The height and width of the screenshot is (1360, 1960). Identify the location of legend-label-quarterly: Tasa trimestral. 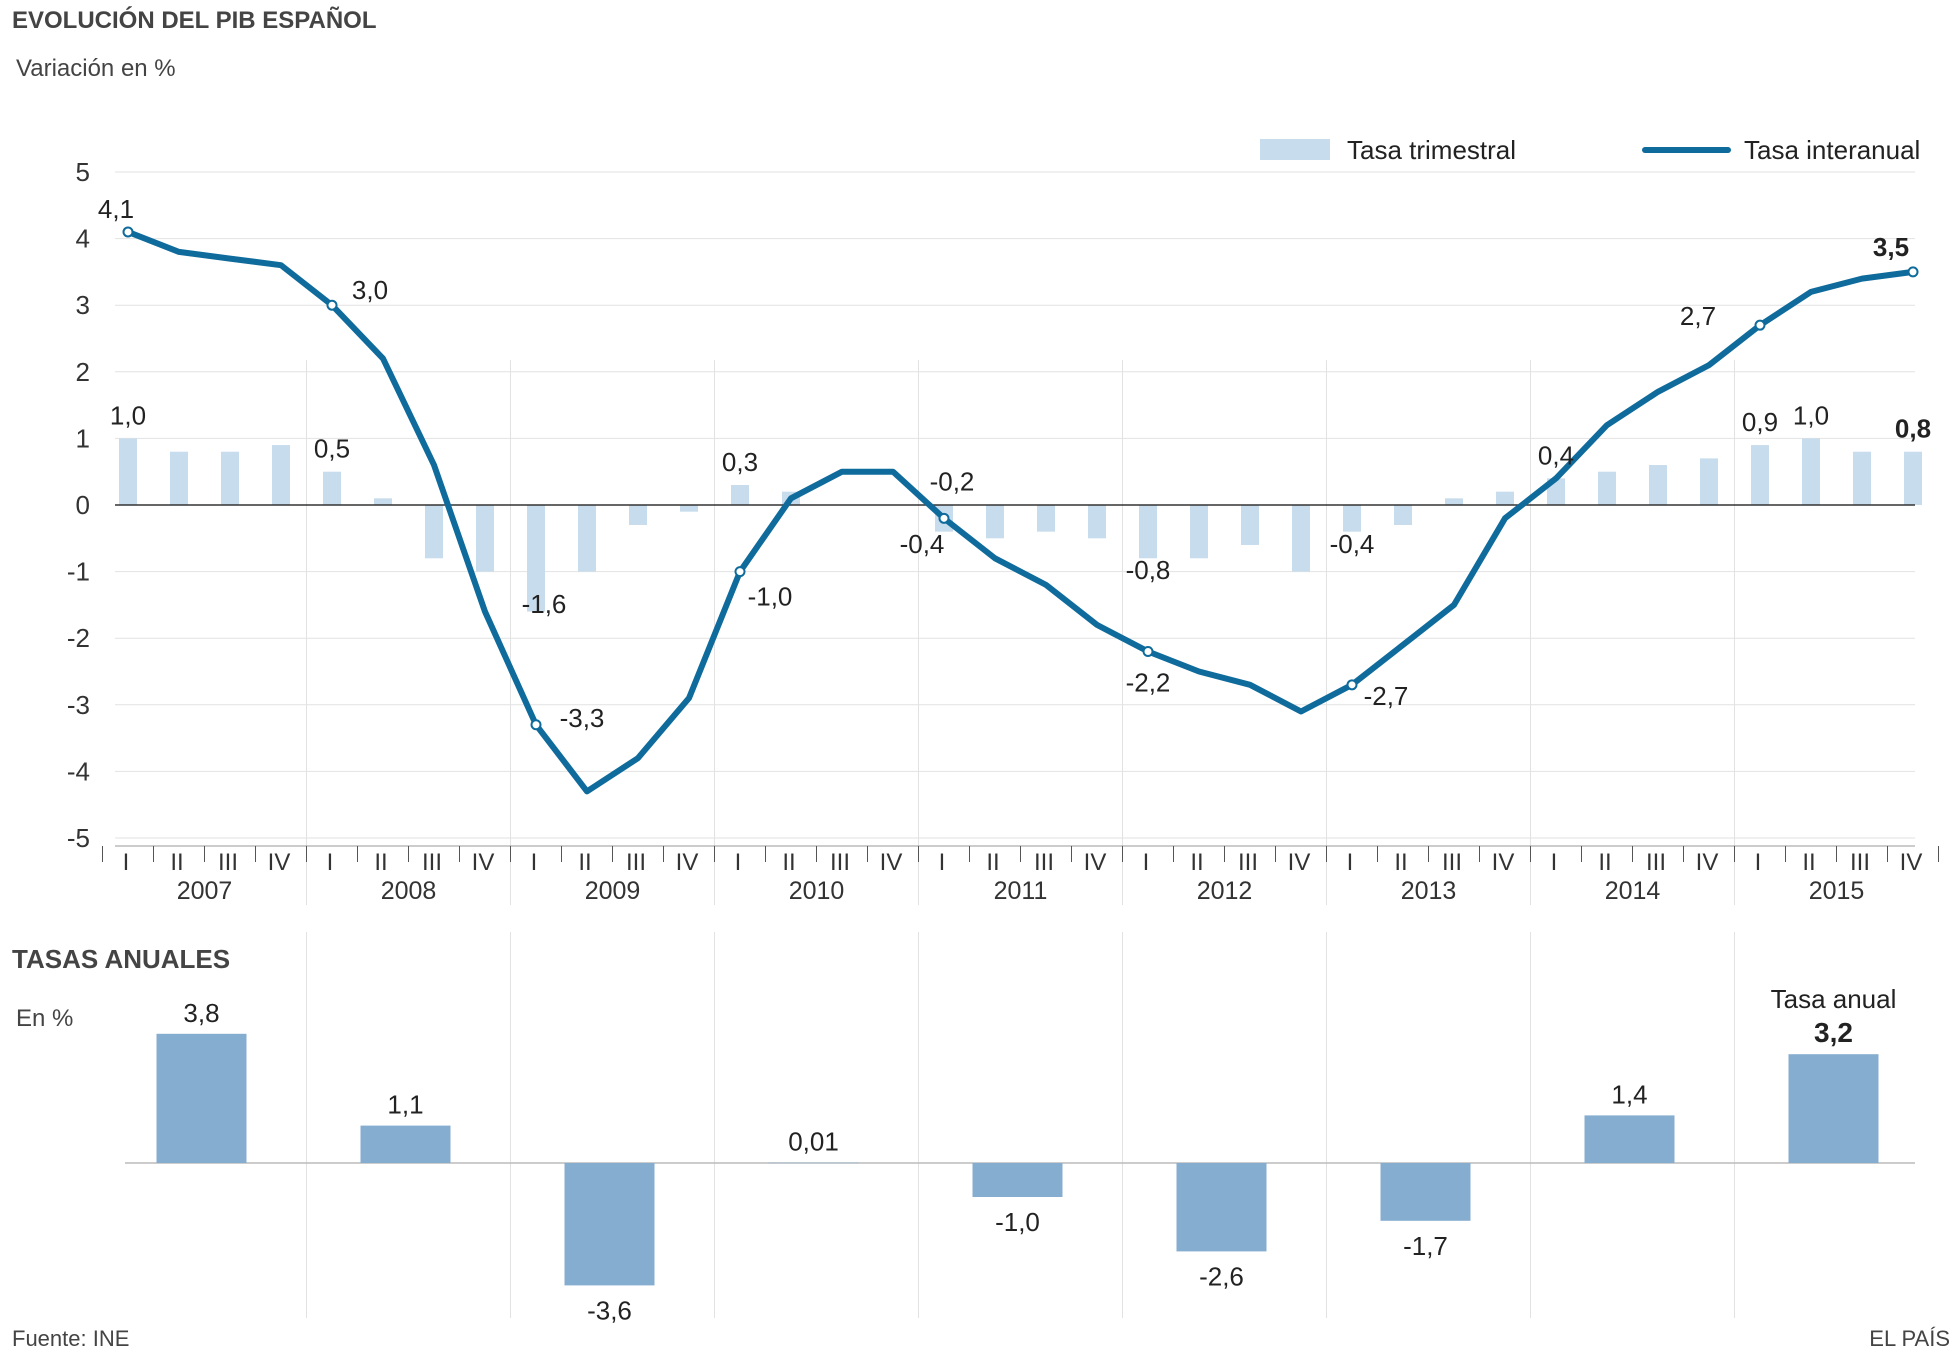
(1431, 150).